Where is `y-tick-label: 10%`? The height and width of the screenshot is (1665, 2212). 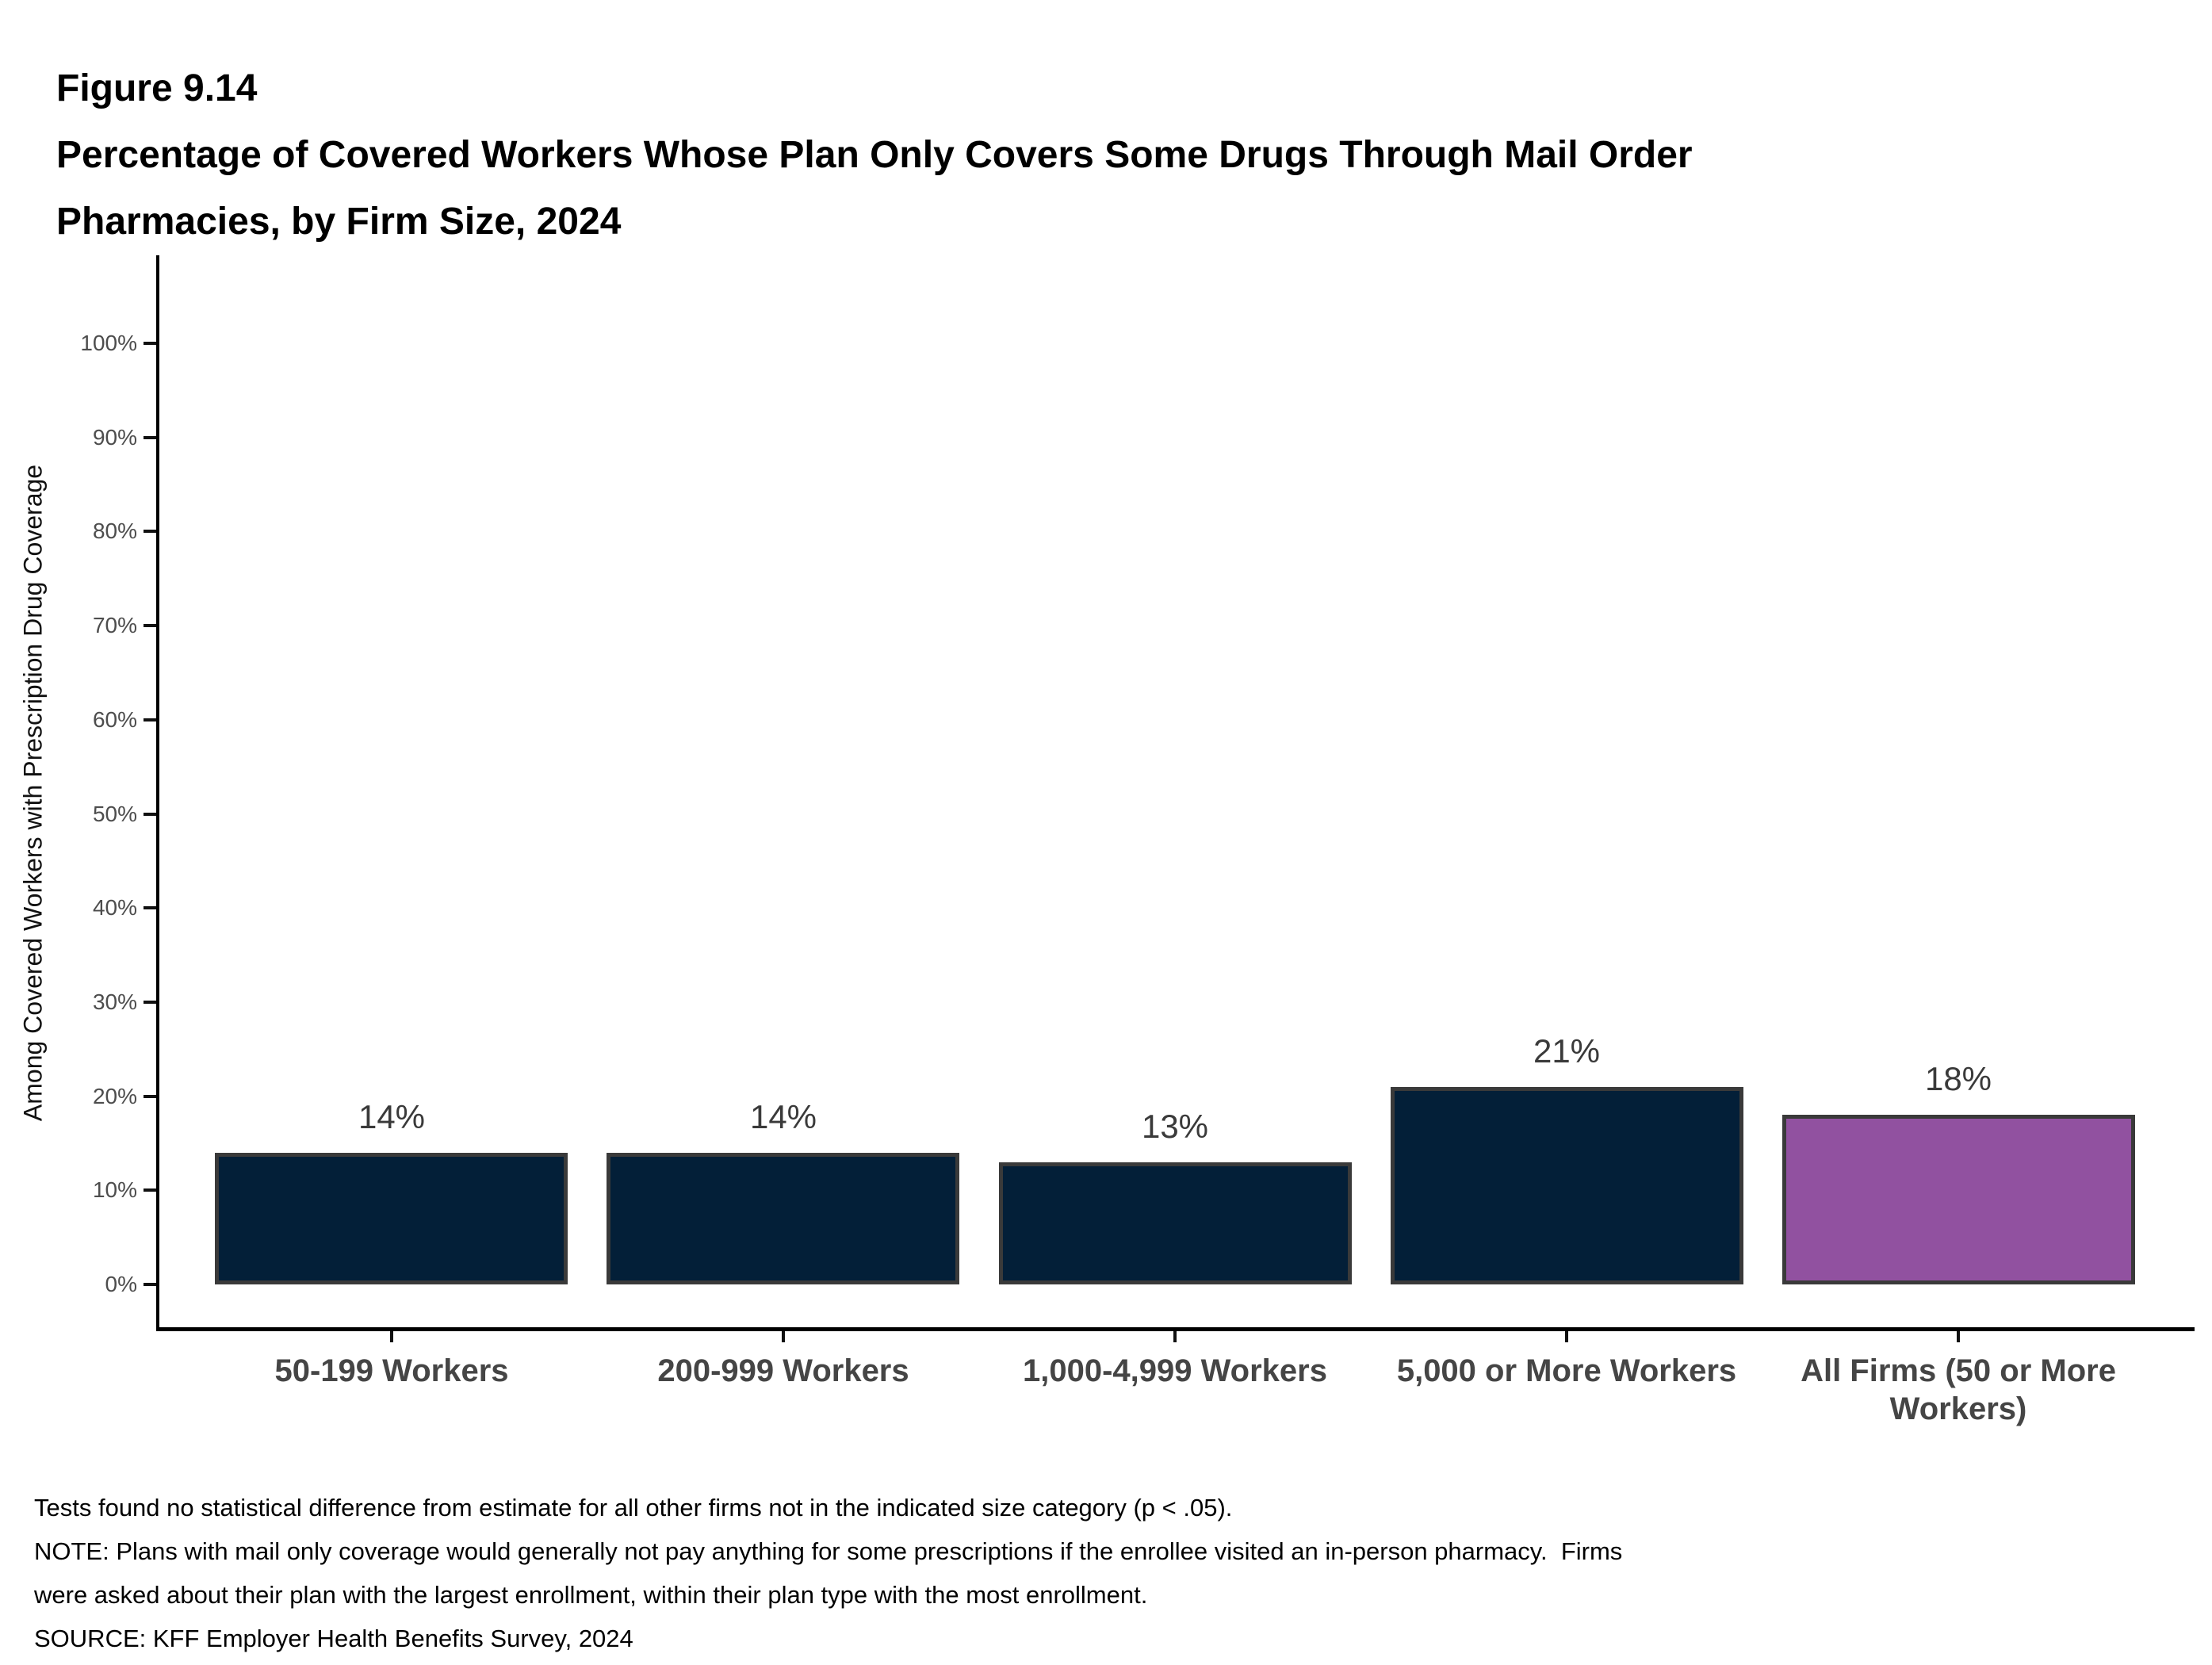
y-tick-label: 10% is located at coordinates (114, 1190).